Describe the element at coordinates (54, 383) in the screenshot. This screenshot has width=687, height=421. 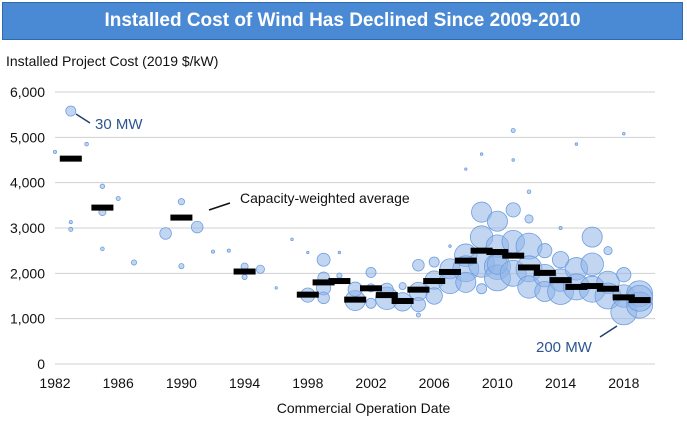
I see `x-tick-label: 1982` at that location.